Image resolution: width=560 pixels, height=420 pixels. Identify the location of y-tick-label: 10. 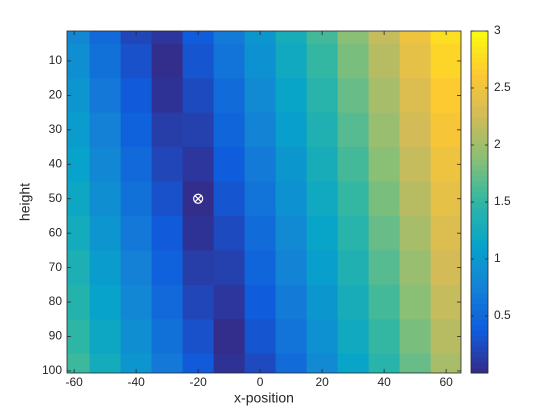
(56, 60).